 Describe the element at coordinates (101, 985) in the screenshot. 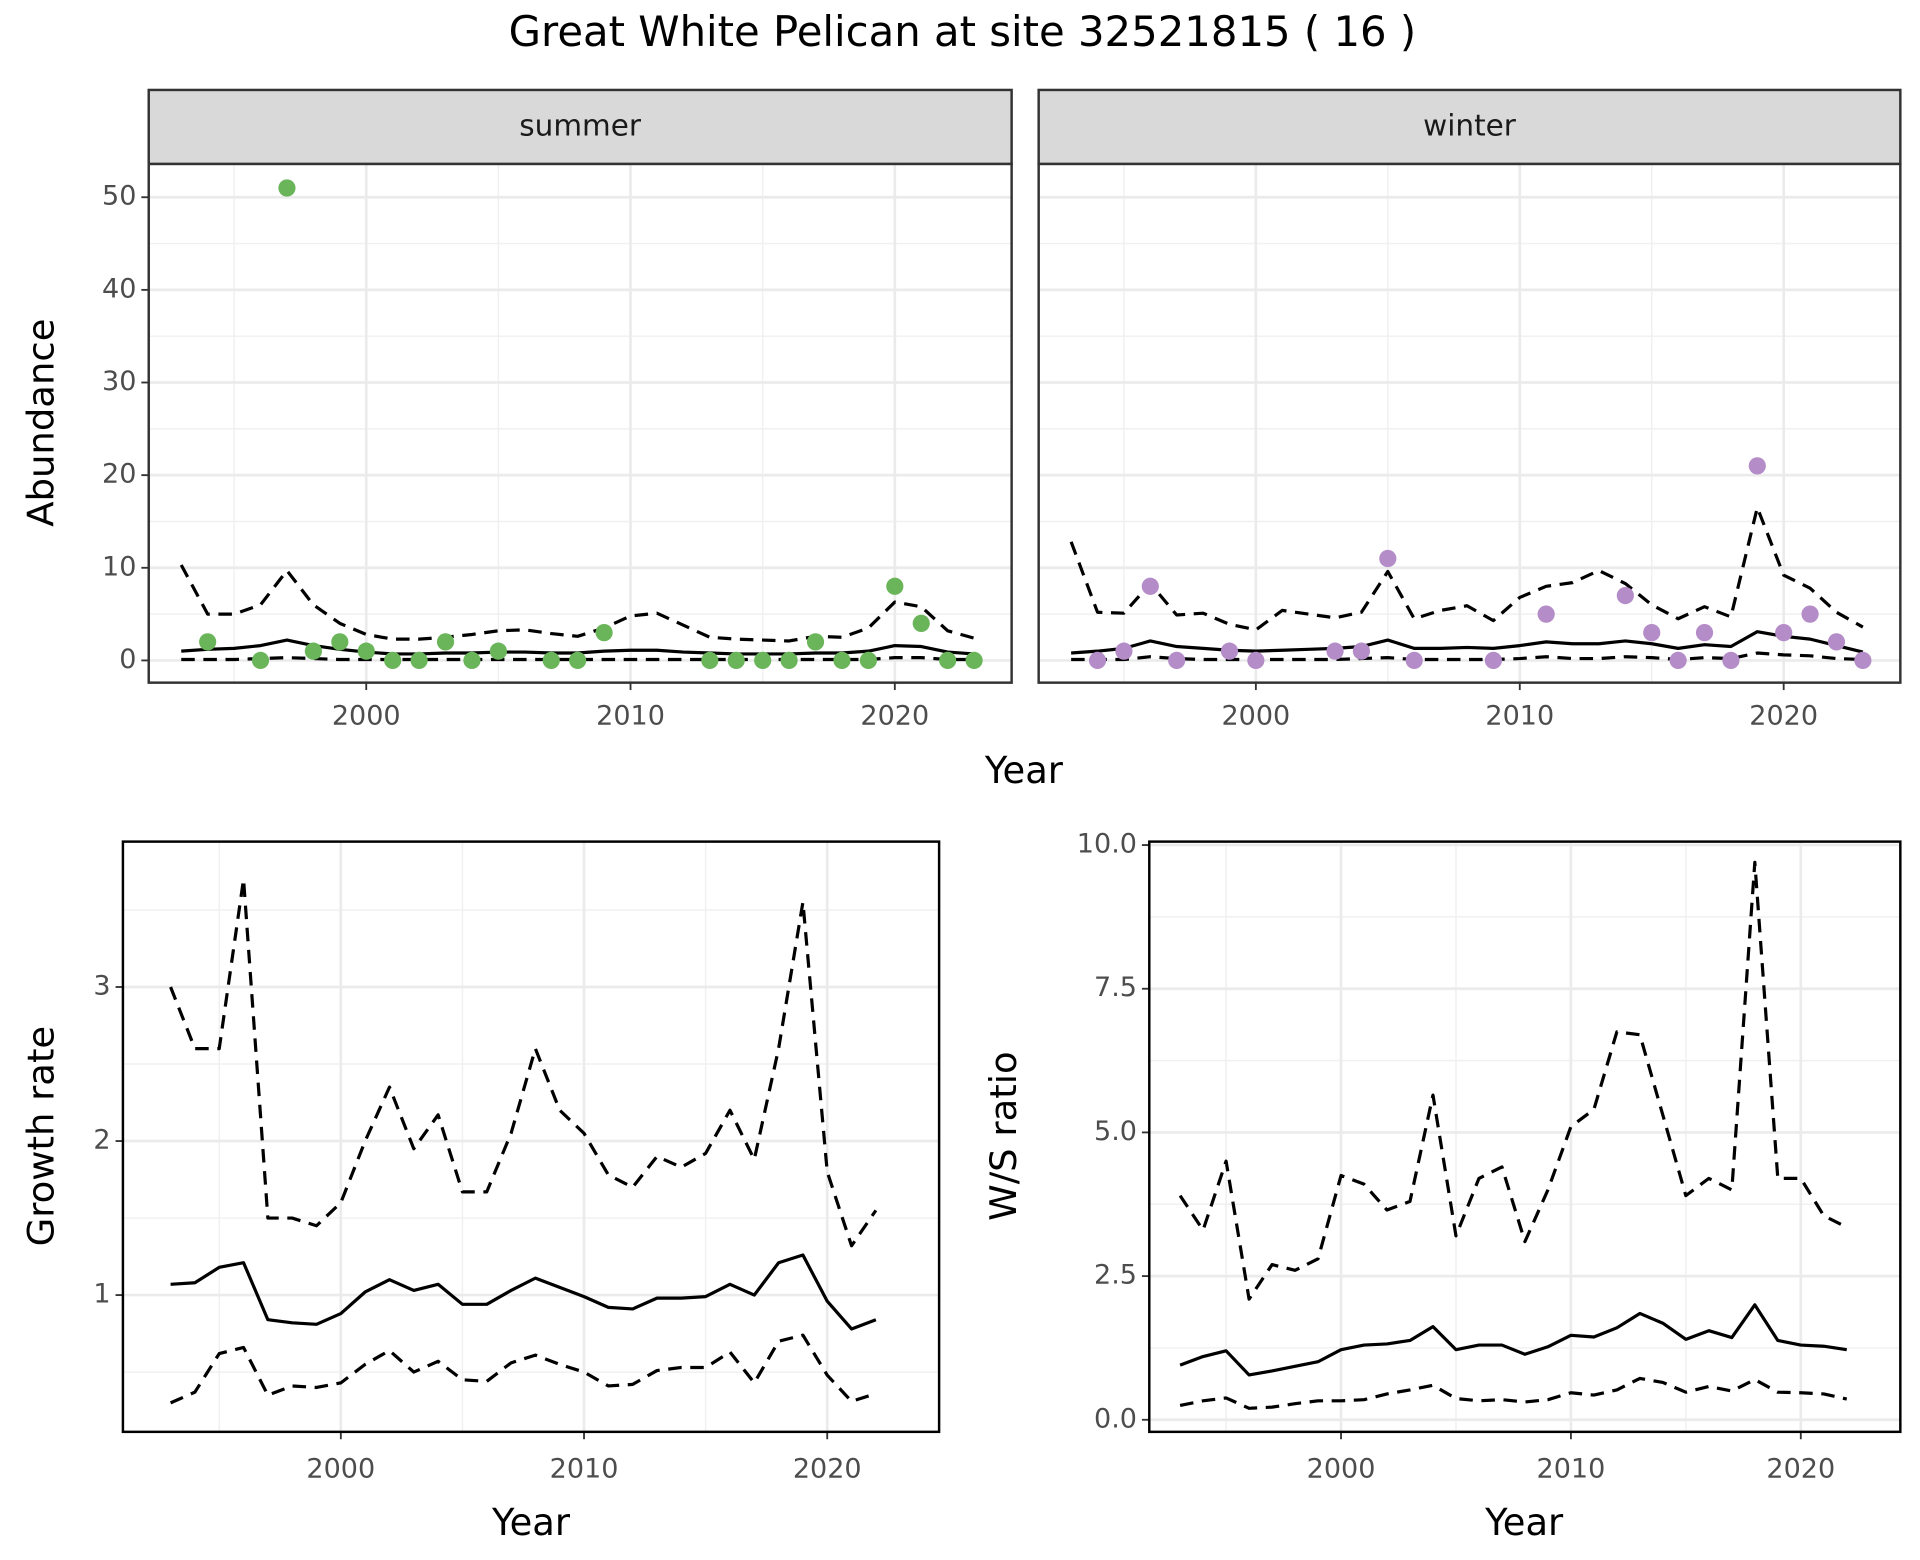

I see `y-tick-label: 3` at that location.